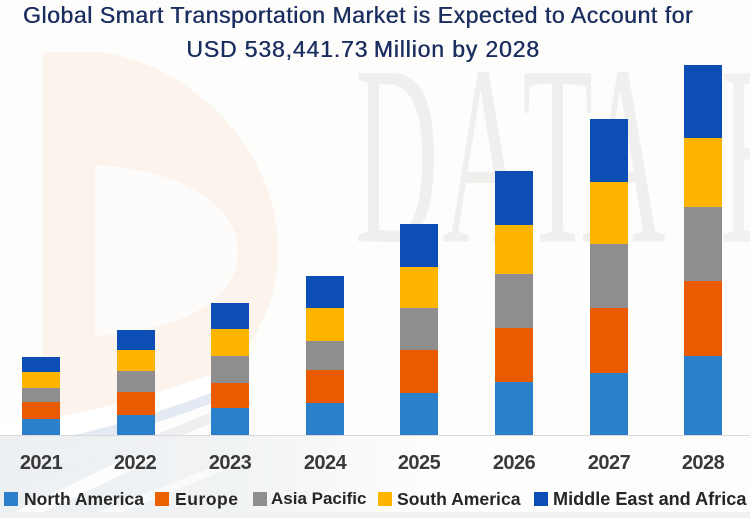  I want to click on svg-text: B, so click(735, 155).